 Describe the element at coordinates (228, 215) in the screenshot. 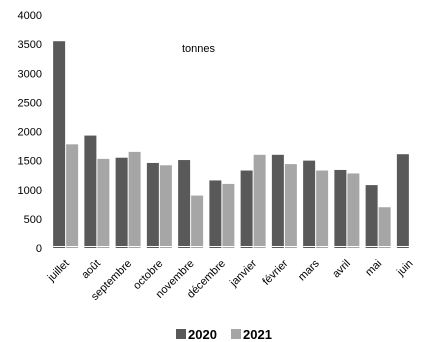

I see `bar-2021-décembre` at that location.